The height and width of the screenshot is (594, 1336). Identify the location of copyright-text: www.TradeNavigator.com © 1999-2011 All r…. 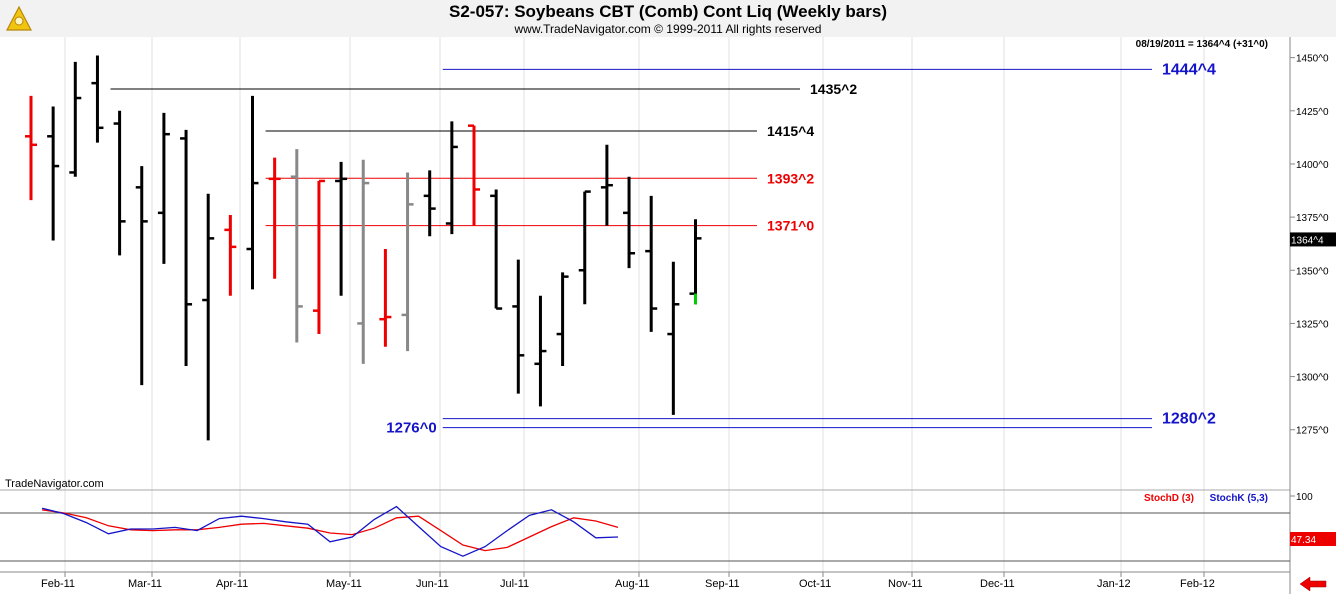
(668, 29).